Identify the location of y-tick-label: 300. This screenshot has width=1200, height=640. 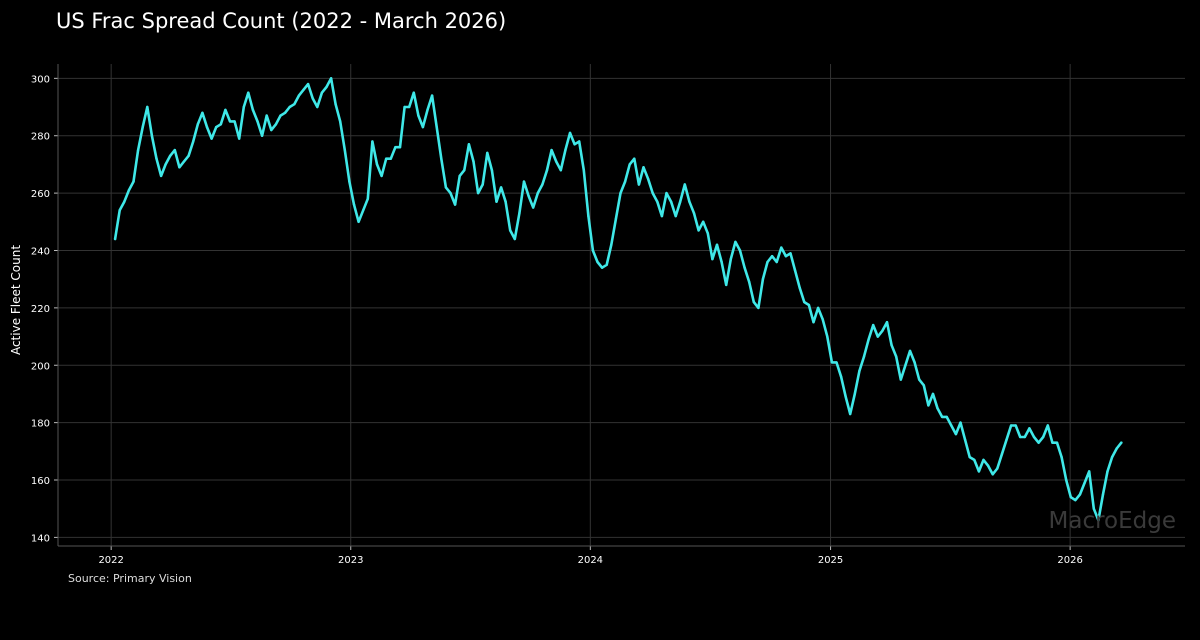
(40, 79).